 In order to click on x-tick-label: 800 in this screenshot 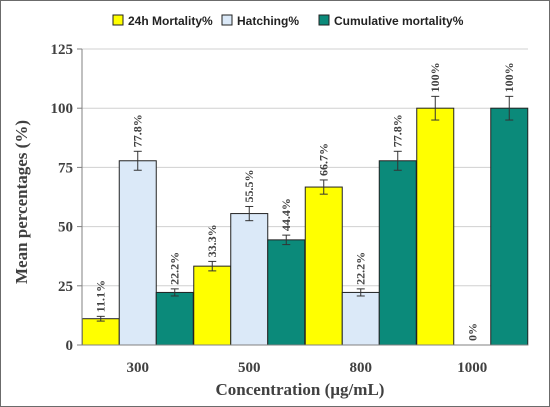, I will do `click(361, 368)`.